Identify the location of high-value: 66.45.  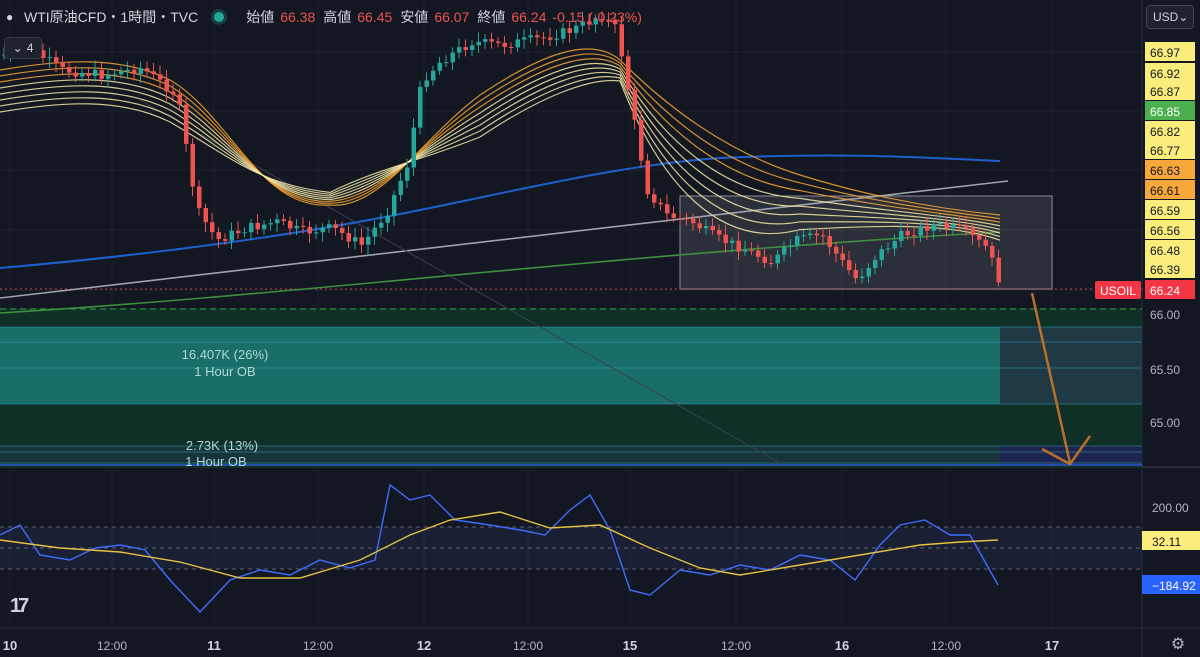
(375, 17).